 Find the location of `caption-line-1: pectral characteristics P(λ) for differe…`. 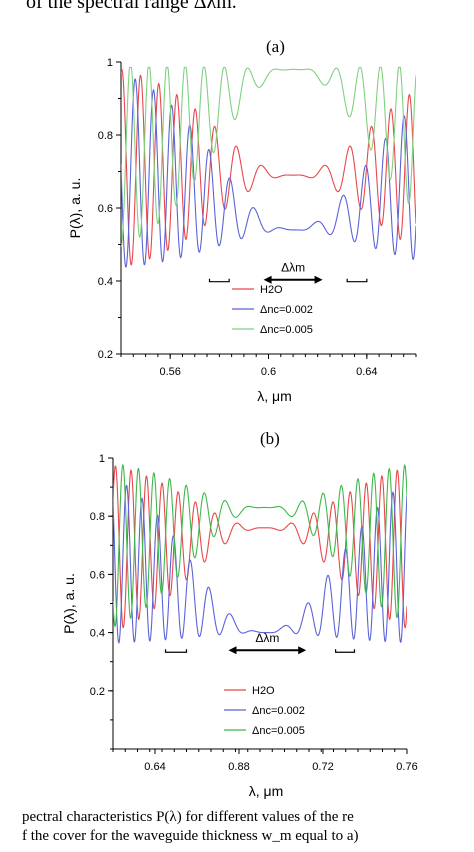

caption-line-1: pectral characteristics P(λ) for differe… is located at coordinates (188, 817).